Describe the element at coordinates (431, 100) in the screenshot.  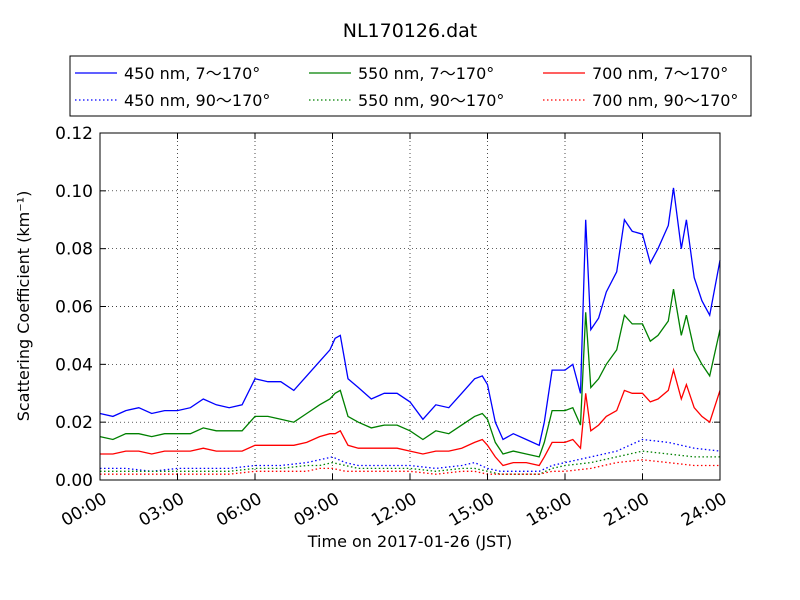
I see `legend-label-3: 550 nm, 90～170°` at that location.